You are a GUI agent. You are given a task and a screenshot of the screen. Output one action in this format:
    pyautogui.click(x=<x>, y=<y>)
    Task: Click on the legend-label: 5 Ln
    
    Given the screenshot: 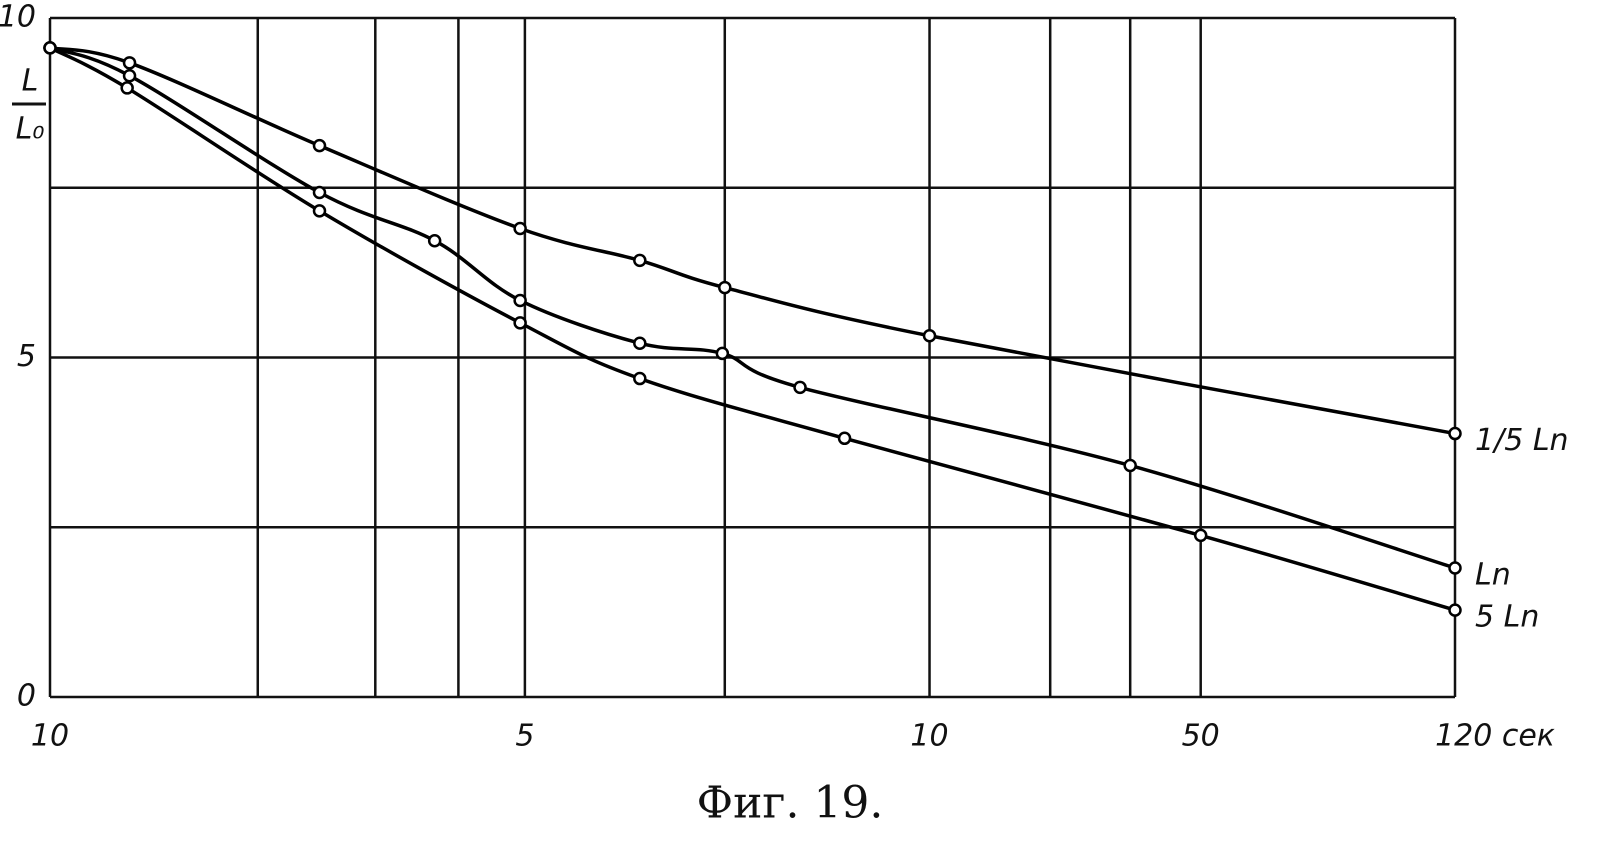 What is the action you would take?
    pyautogui.click(x=1507, y=617)
    